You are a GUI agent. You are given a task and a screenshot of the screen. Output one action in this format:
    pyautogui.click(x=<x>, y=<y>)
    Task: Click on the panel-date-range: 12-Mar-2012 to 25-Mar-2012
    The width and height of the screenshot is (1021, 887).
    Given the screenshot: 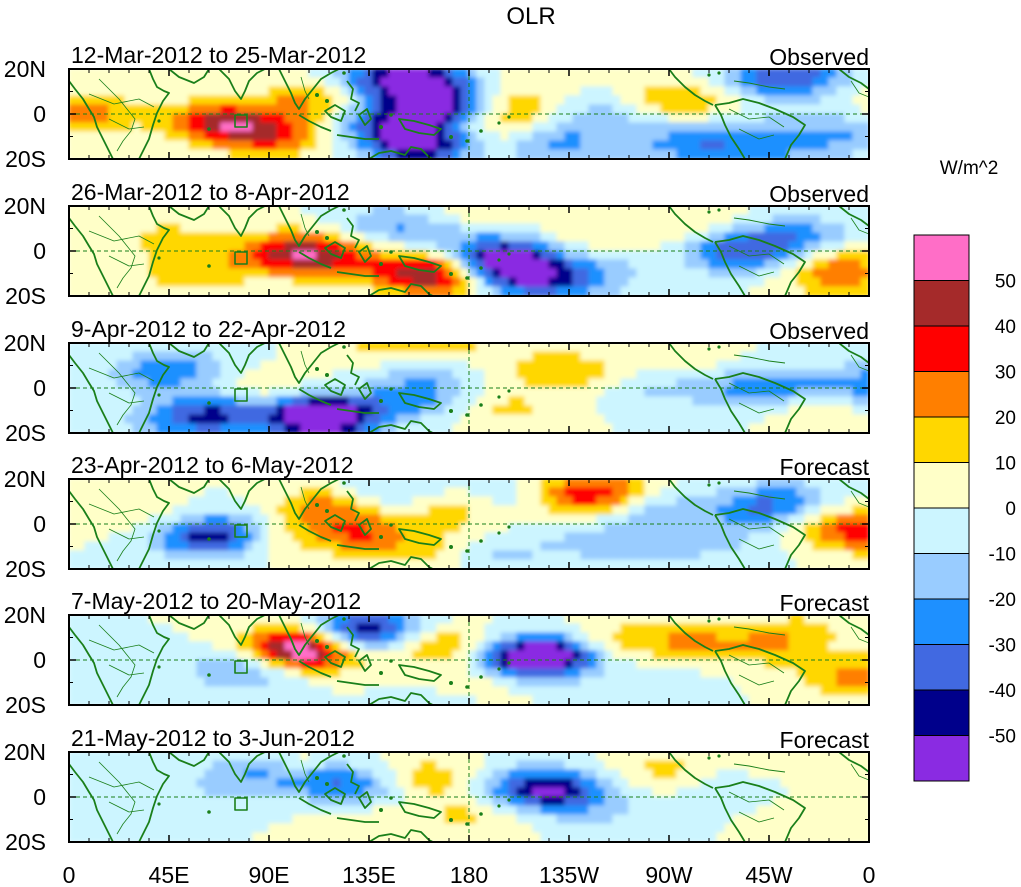 What is the action you would take?
    pyautogui.click(x=218, y=55)
    